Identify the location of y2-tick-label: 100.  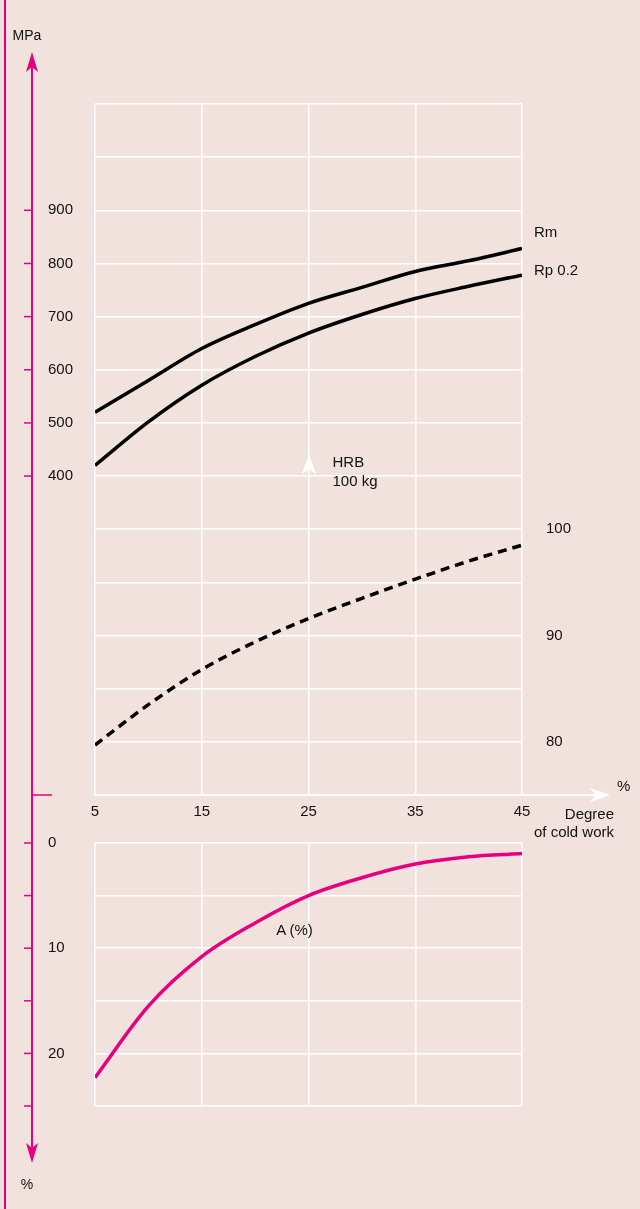
(559, 528).